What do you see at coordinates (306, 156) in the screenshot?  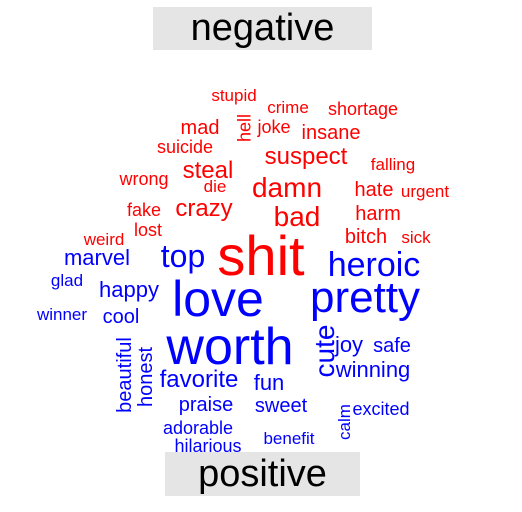 I see `word-suspect: suspect` at bounding box center [306, 156].